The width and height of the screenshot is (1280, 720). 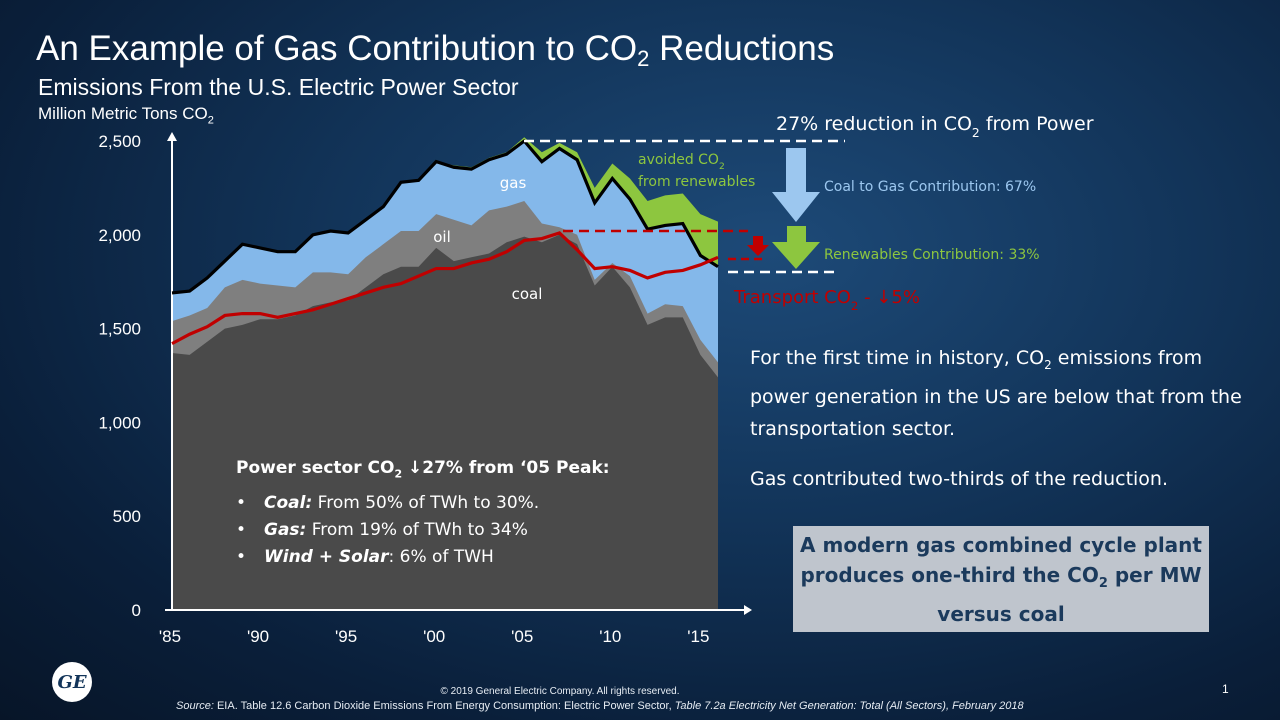 What do you see at coordinates (423, 469) in the screenshot?
I see `note-heading: Power sector CO2 ↓27% from ‘05 Peak:` at bounding box center [423, 469].